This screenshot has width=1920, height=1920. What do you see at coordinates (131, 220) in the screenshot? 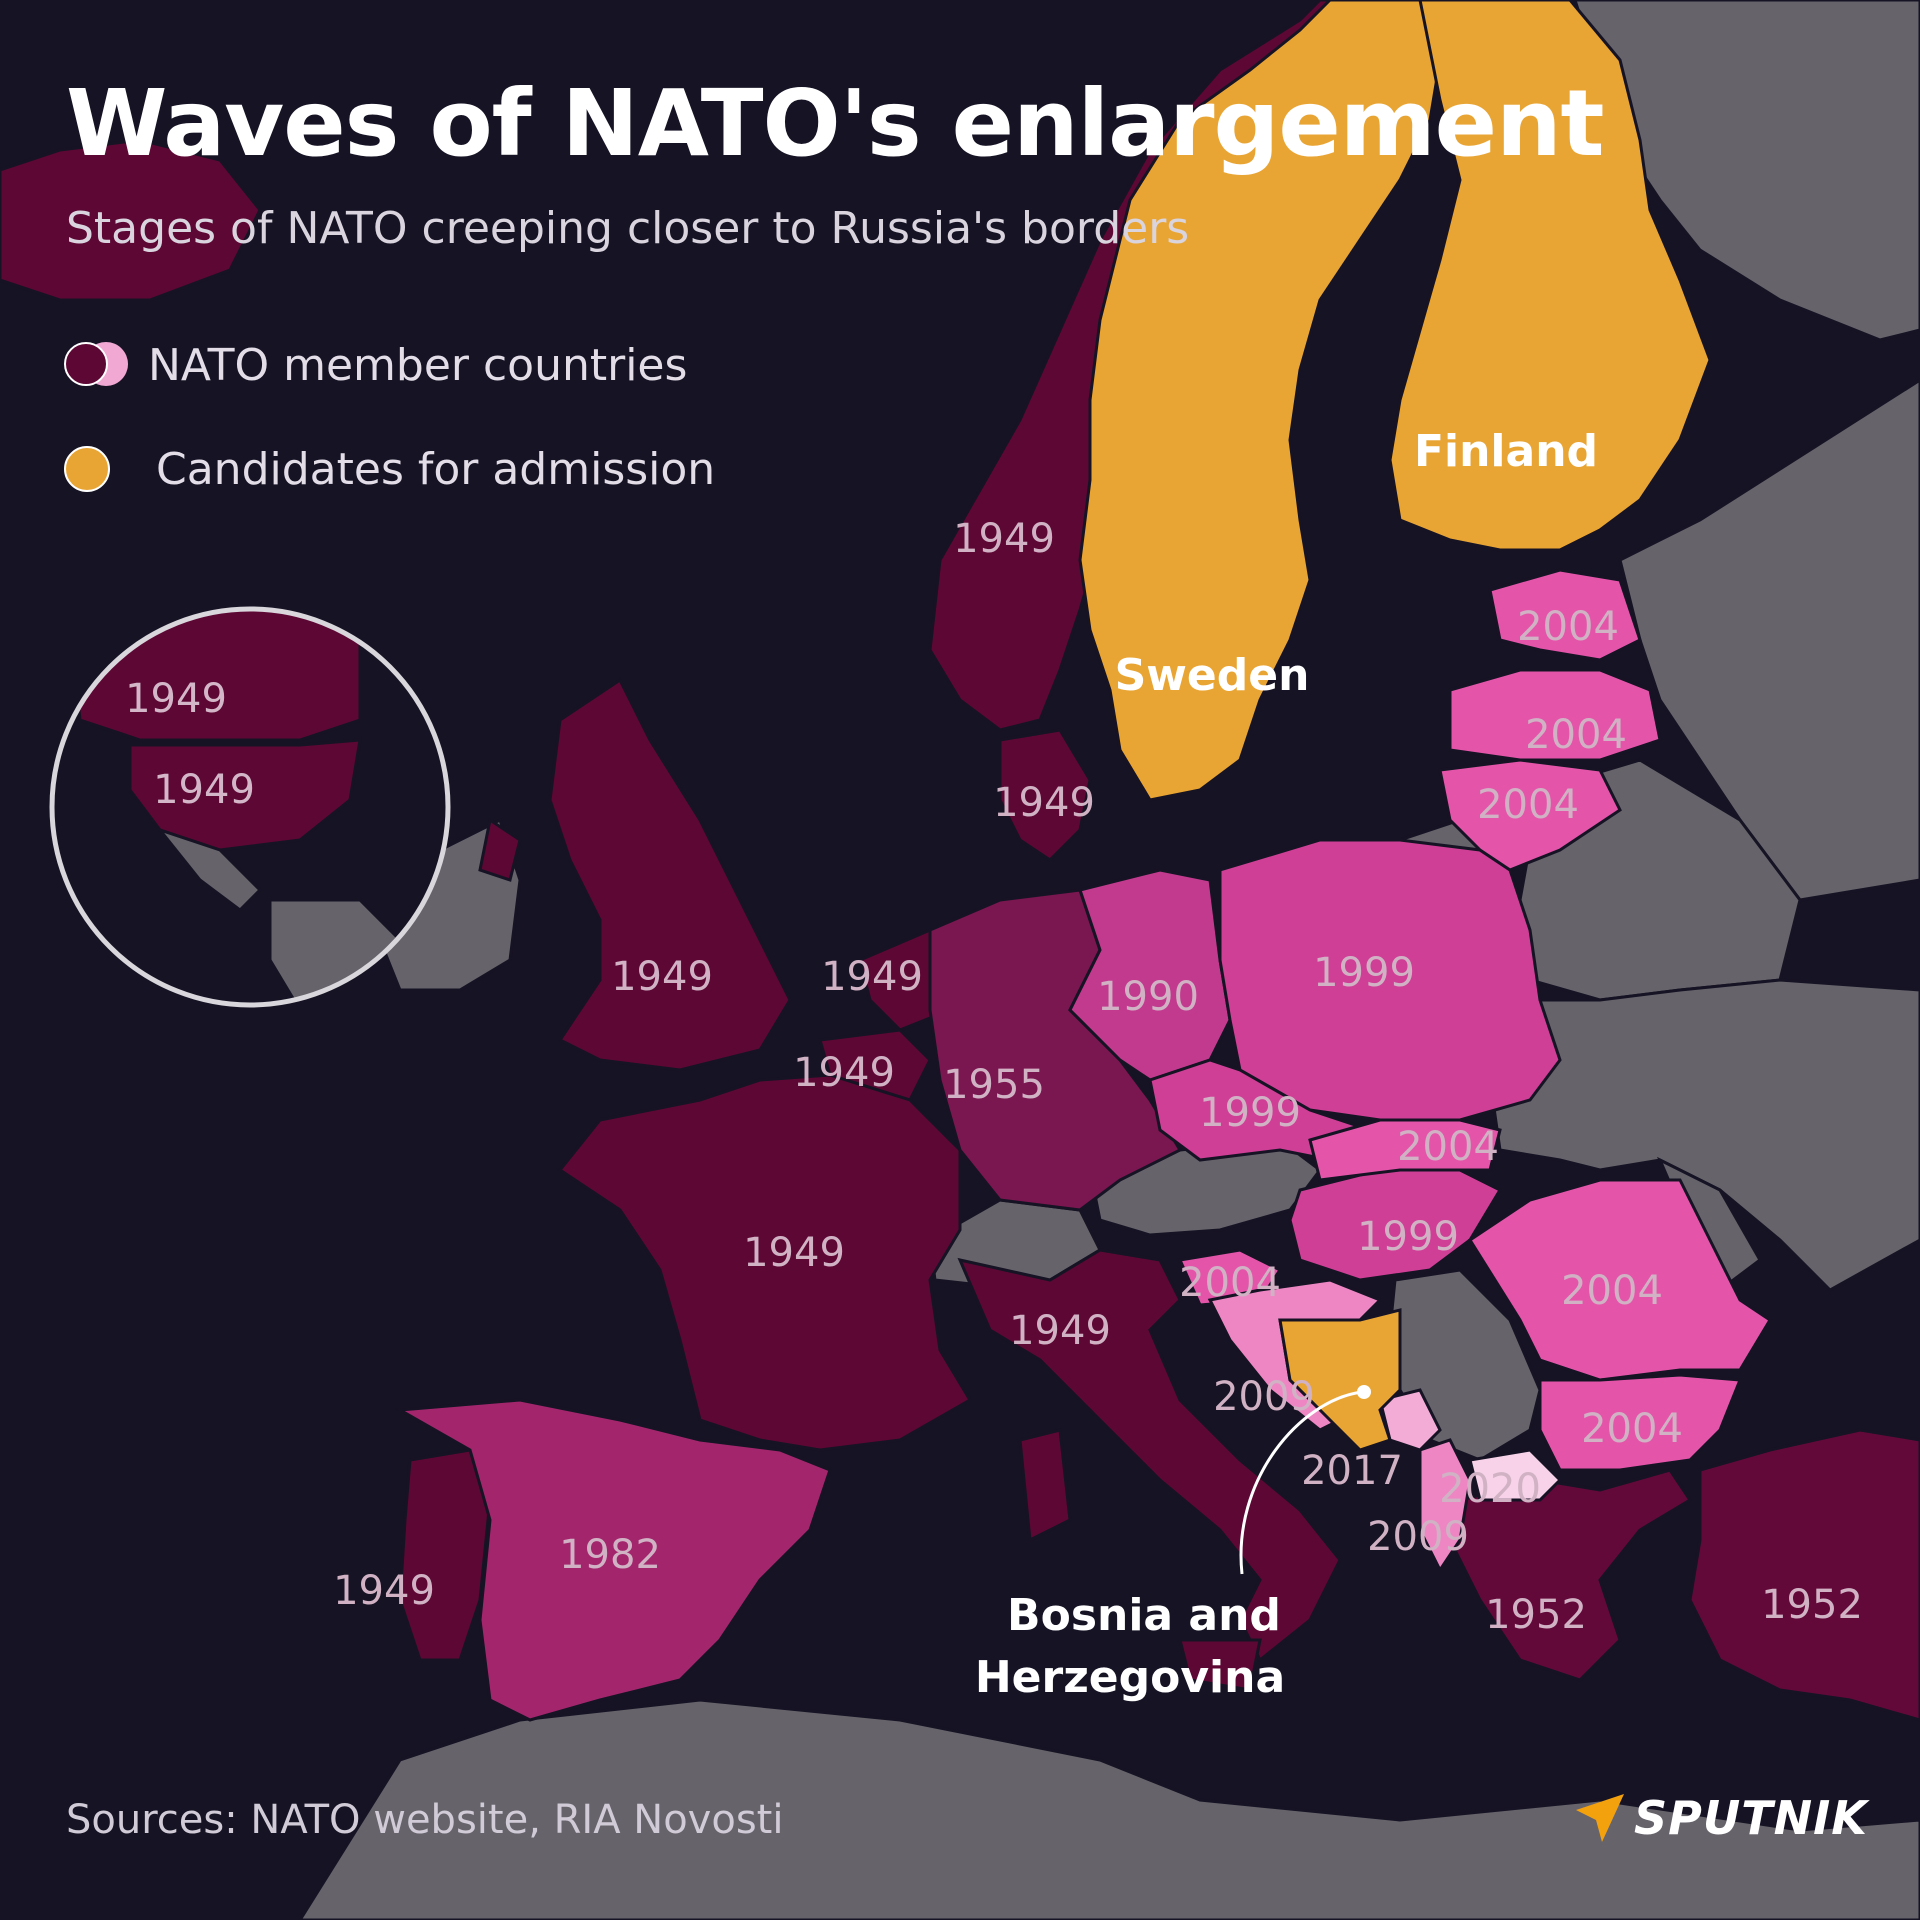
I see `iceland` at bounding box center [131, 220].